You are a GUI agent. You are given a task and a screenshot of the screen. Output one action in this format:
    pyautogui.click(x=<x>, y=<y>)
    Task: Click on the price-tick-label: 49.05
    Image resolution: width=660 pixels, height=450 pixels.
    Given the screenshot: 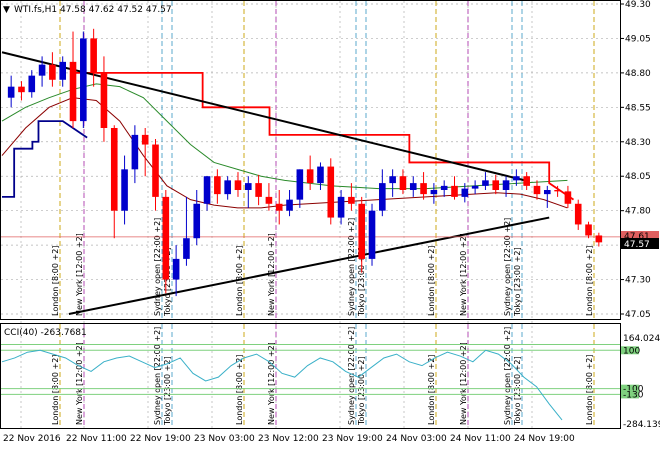 What is the action you would take?
    pyautogui.click(x=638, y=39)
    